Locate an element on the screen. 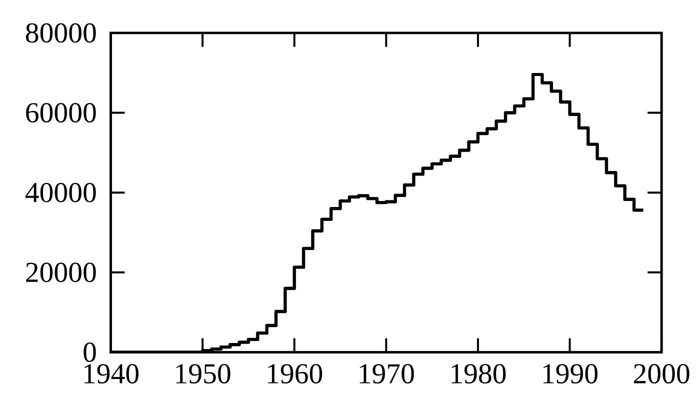 The image size is (700, 400). y-tick-label: 0 is located at coordinates (90, 352).